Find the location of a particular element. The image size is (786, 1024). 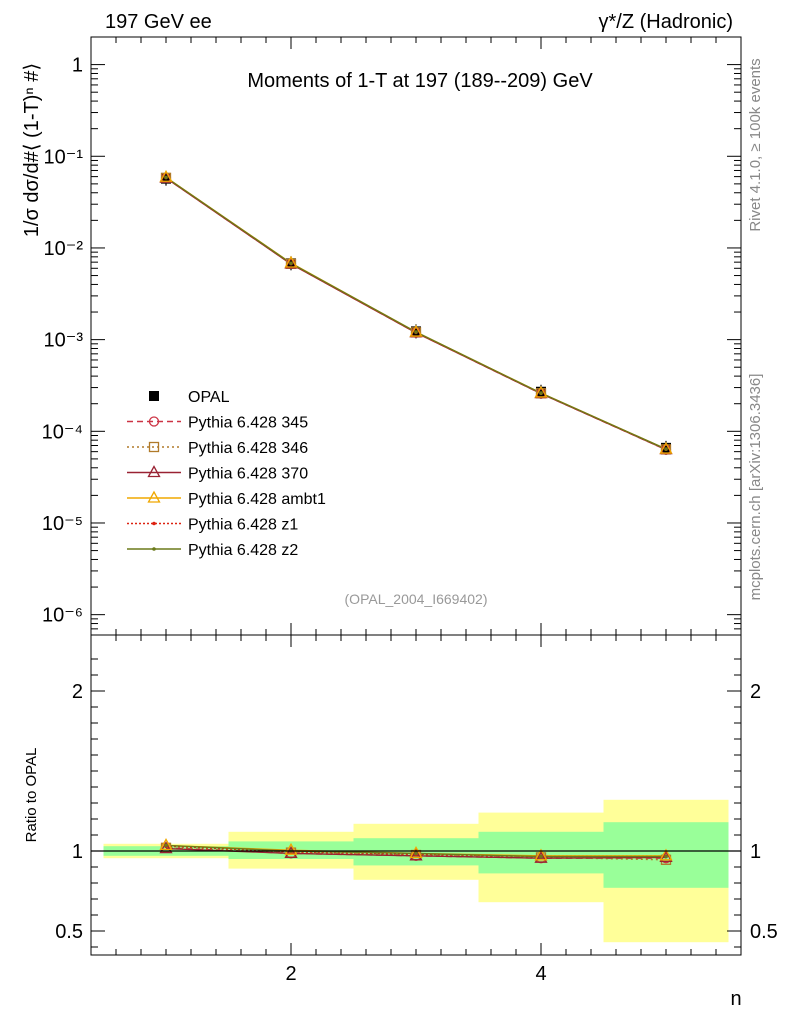

main-annotation: (OPAL_2004_I669402) is located at coordinates (416, 599).